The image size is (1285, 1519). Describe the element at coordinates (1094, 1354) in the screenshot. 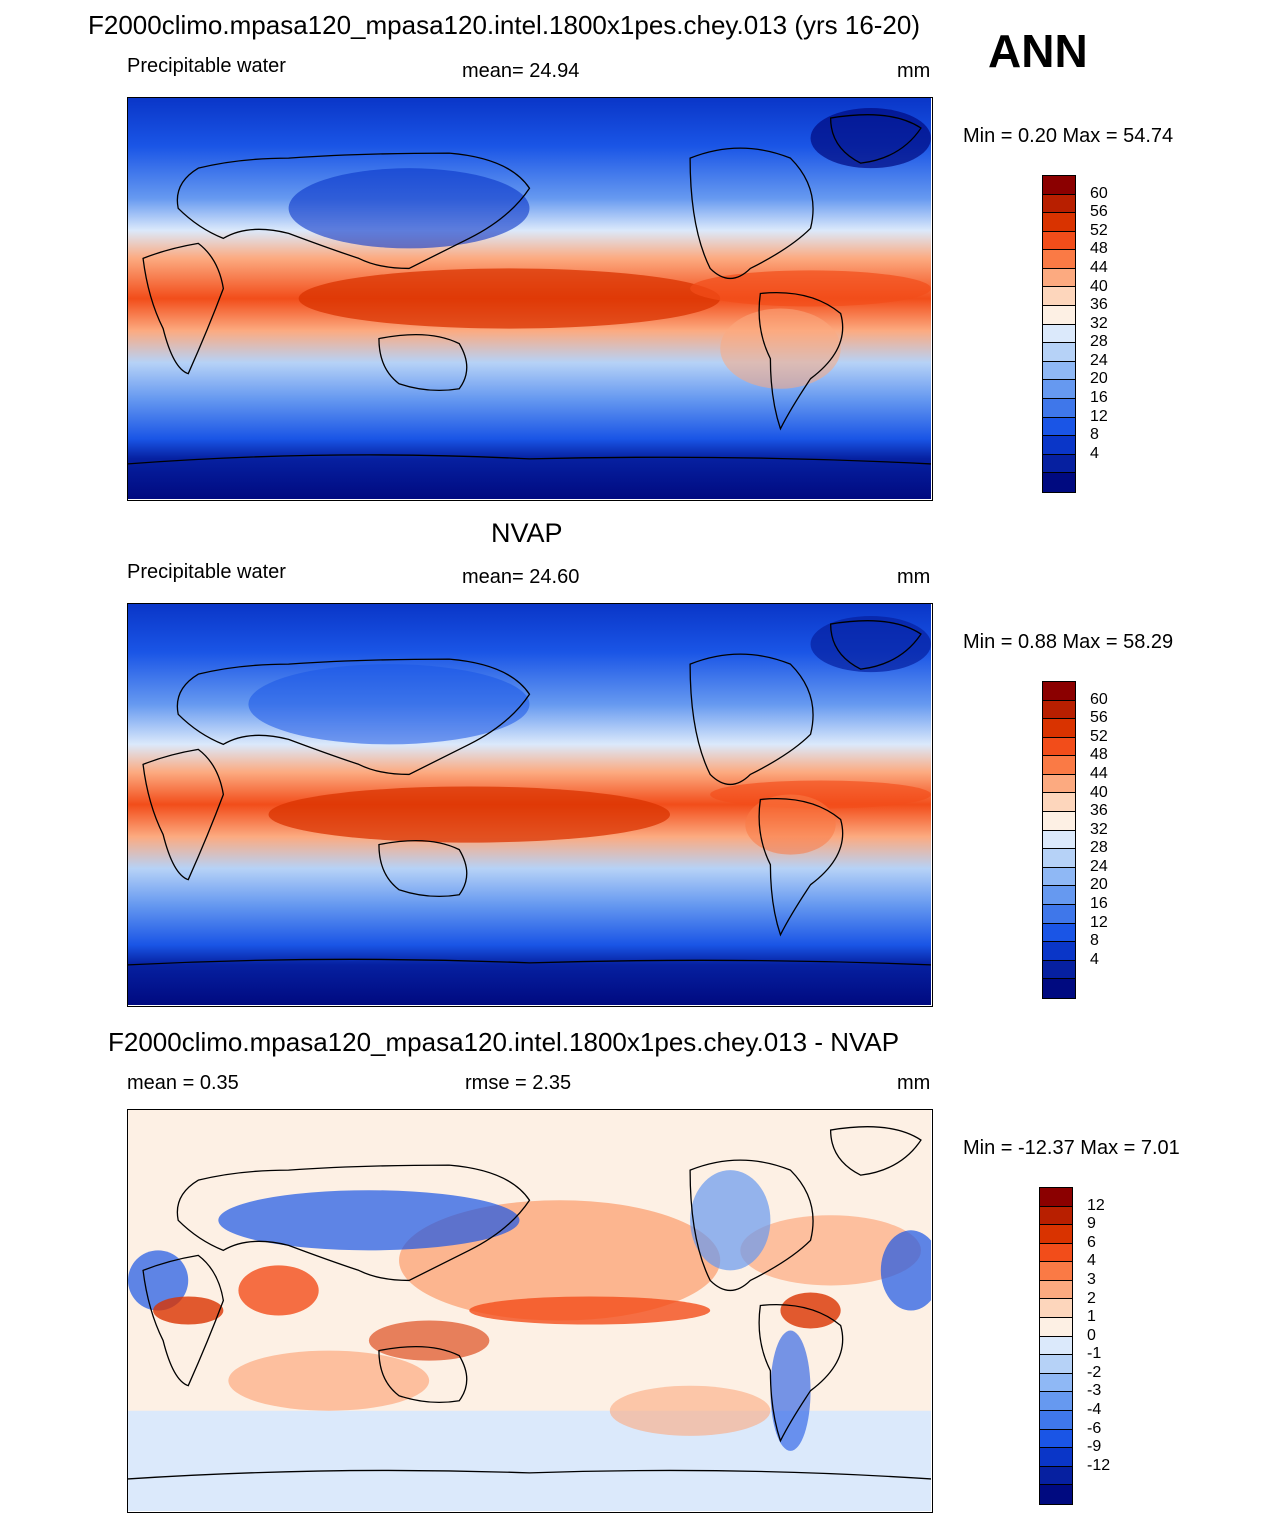

I see `colorbar-tick-label: -1` at that location.